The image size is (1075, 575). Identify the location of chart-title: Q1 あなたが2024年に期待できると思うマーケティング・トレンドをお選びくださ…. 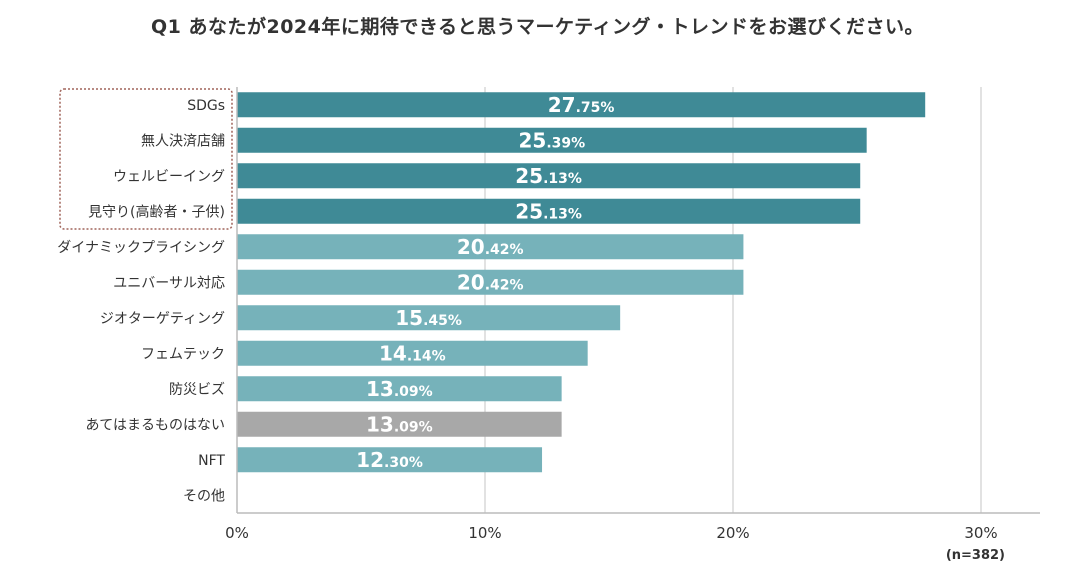
(537, 27).